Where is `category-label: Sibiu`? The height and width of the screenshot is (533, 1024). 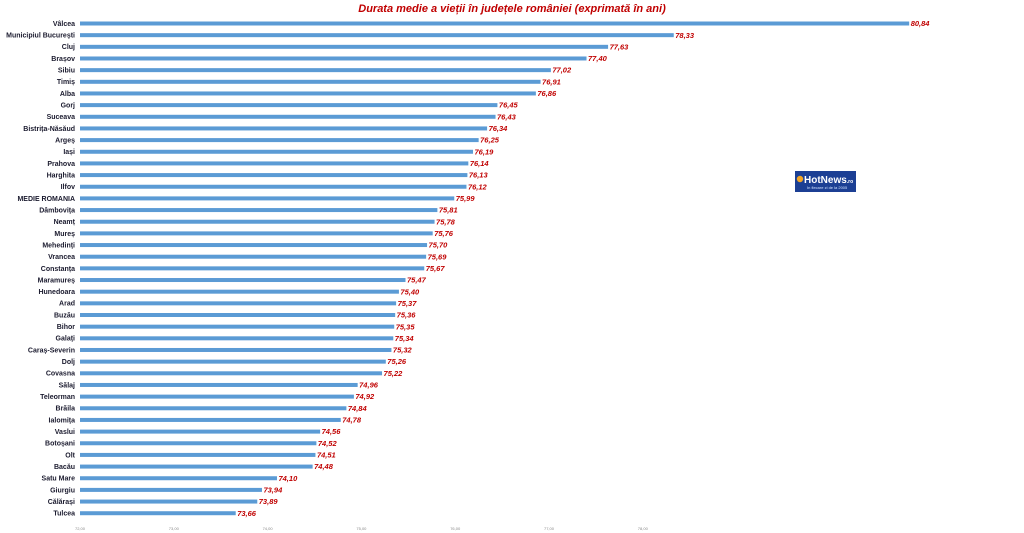 category-label: Sibiu is located at coordinates (66, 71).